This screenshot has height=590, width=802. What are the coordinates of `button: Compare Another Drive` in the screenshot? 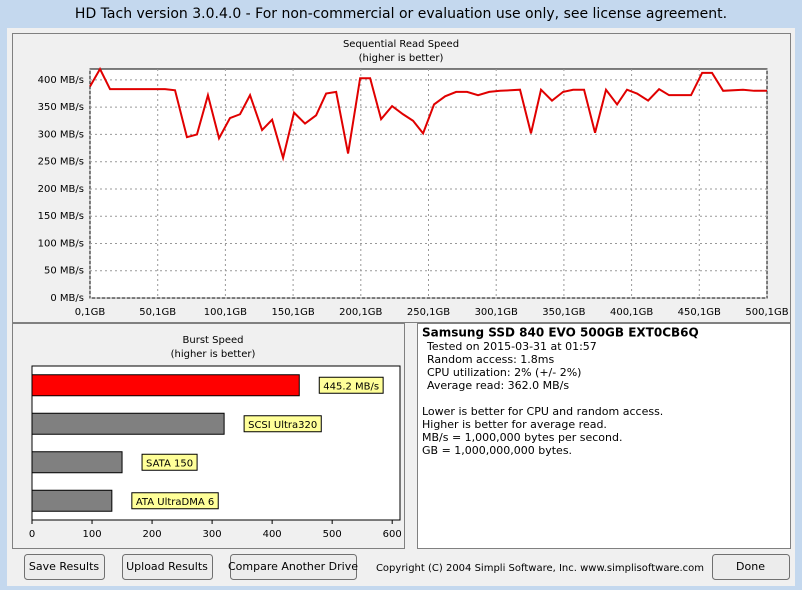 It's located at (293, 567).